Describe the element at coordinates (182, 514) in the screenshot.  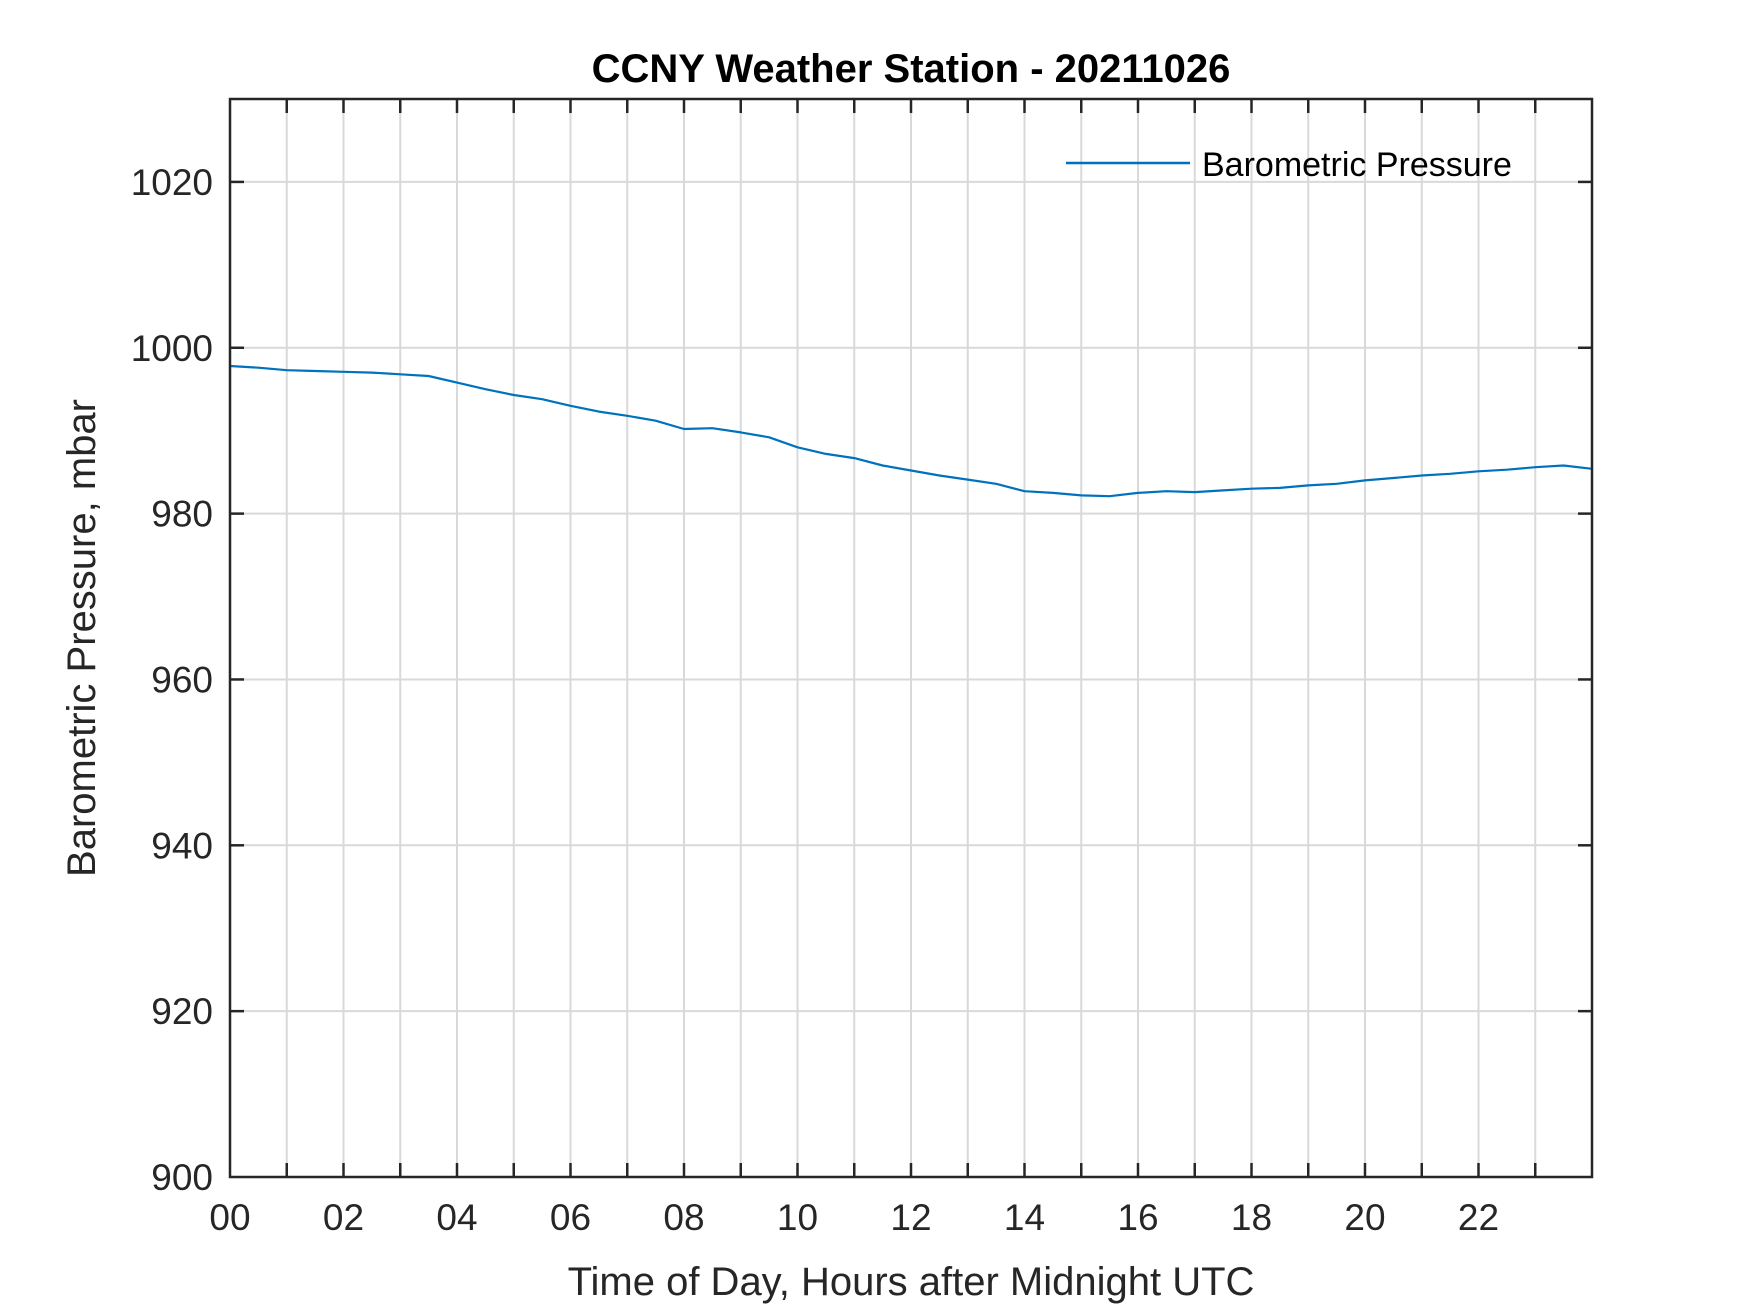
I see `y-tick-label: 980` at that location.